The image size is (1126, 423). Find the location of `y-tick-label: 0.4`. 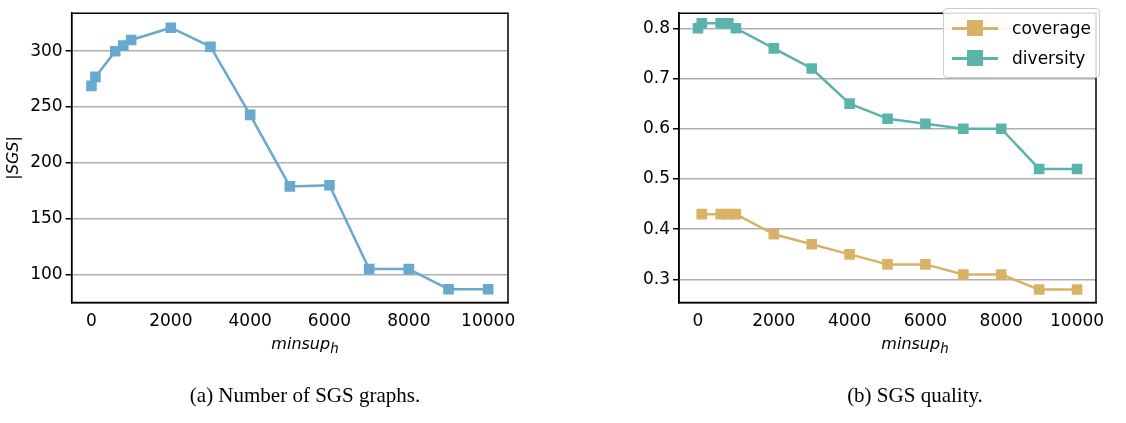

y-tick-label: 0.4 is located at coordinates (656, 227).